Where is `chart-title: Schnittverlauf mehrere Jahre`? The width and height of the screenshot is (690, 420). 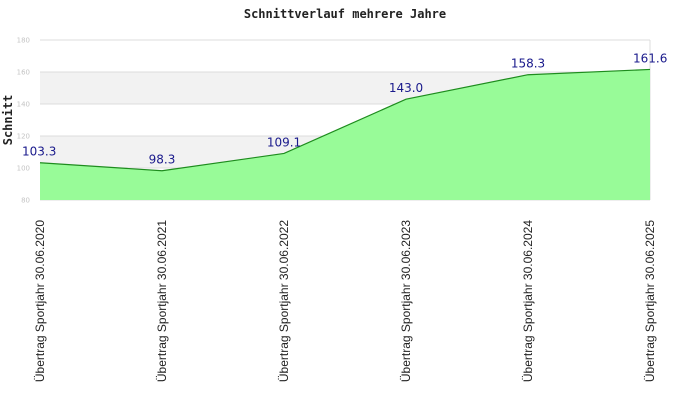 chart-title: Schnittverlauf mehrere Jahre is located at coordinates (345, 14).